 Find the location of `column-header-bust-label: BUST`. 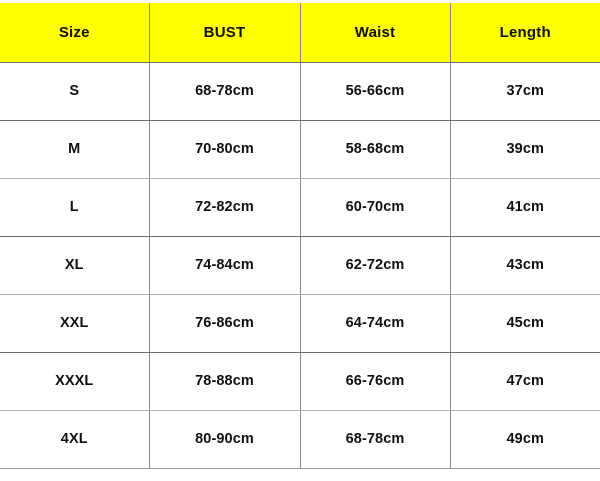

column-header-bust-label: BUST is located at coordinates (224, 32).